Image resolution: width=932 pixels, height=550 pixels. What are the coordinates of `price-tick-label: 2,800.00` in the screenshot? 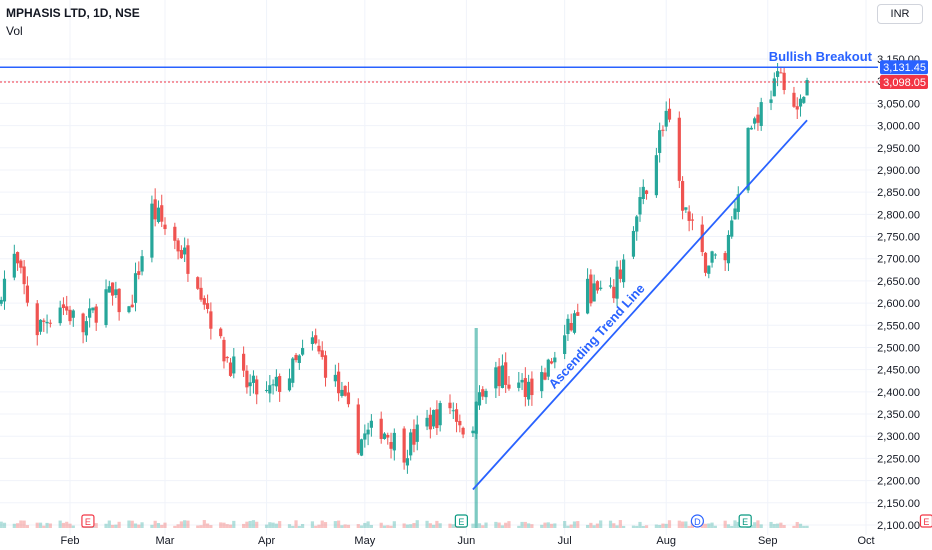 It's located at (898, 215).